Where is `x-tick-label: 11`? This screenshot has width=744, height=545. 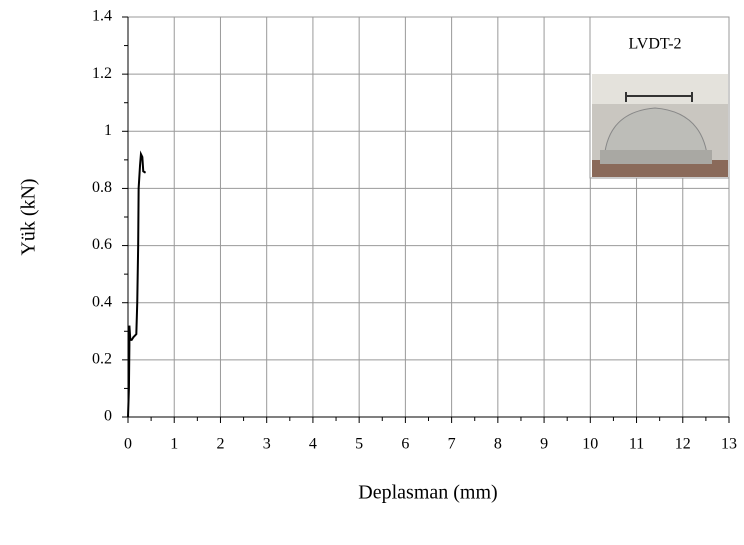 x-tick-label: 11 is located at coordinates (636, 444).